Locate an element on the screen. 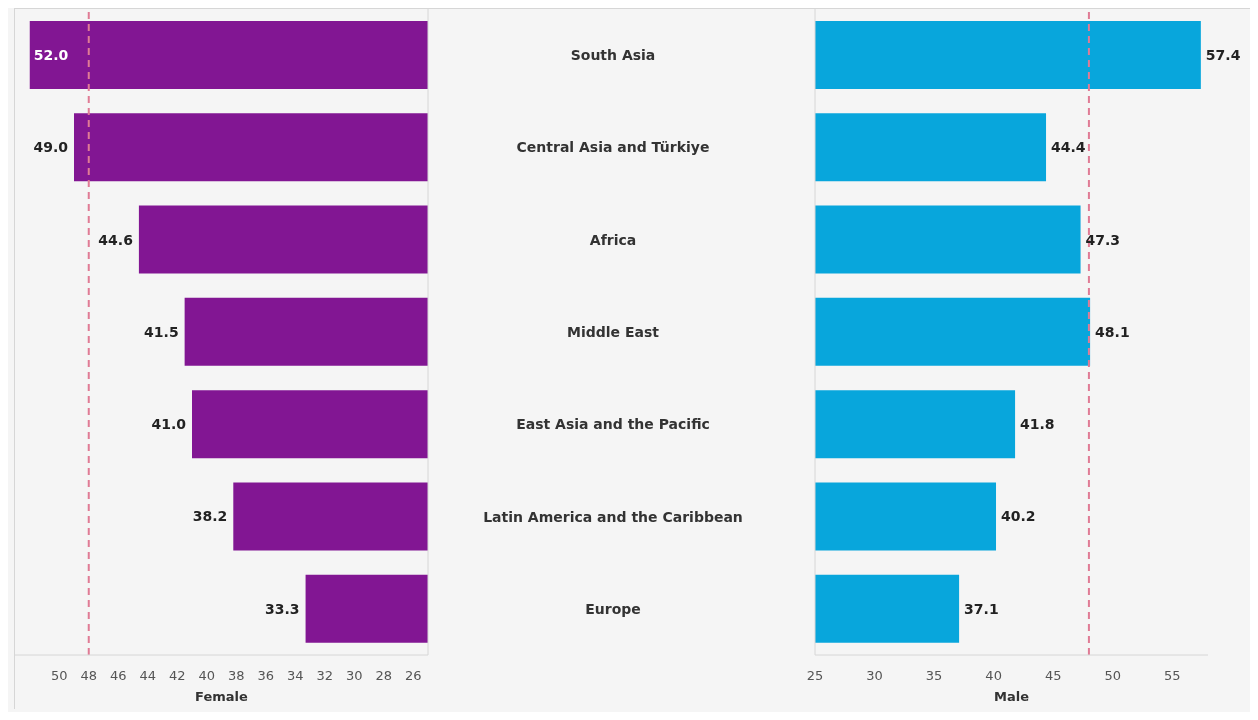 Image resolution: width=1258 pixels, height=720 pixels. x-tick-label: 45 is located at coordinates (1053, 676).